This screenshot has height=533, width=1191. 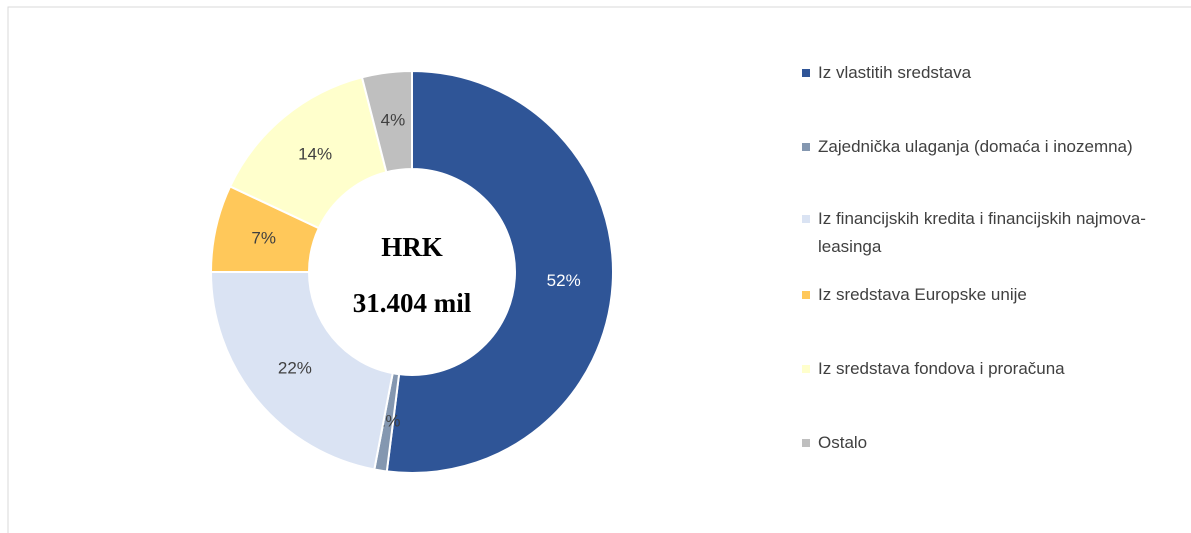 I want to click on legend-item: Iz sredstava fondova i proračuna, so click(x=987, y=369).